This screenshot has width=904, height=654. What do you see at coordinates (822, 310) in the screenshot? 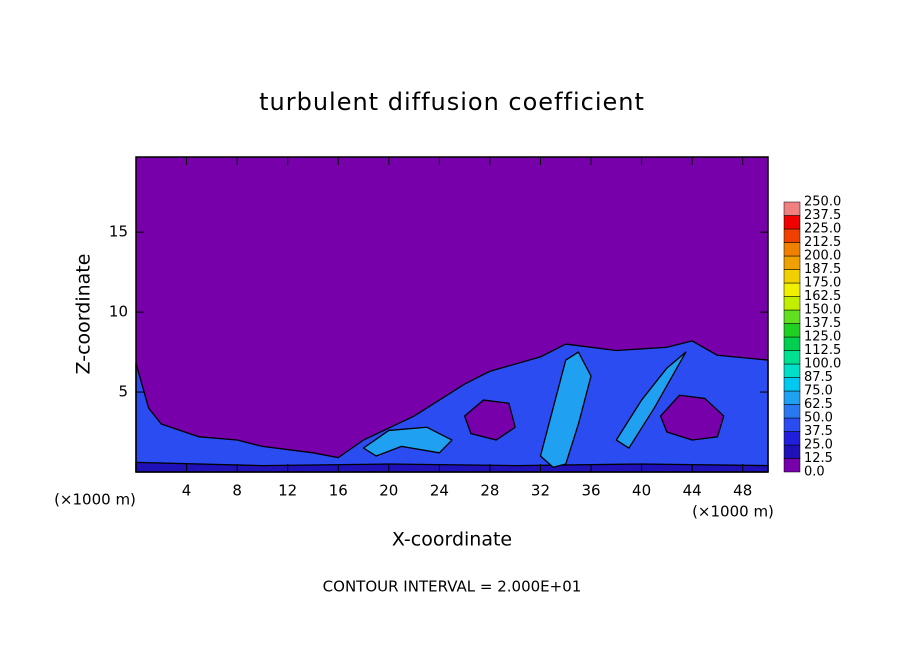
I see `colorbar-label: 150.0` at bounding box center [822, 310].